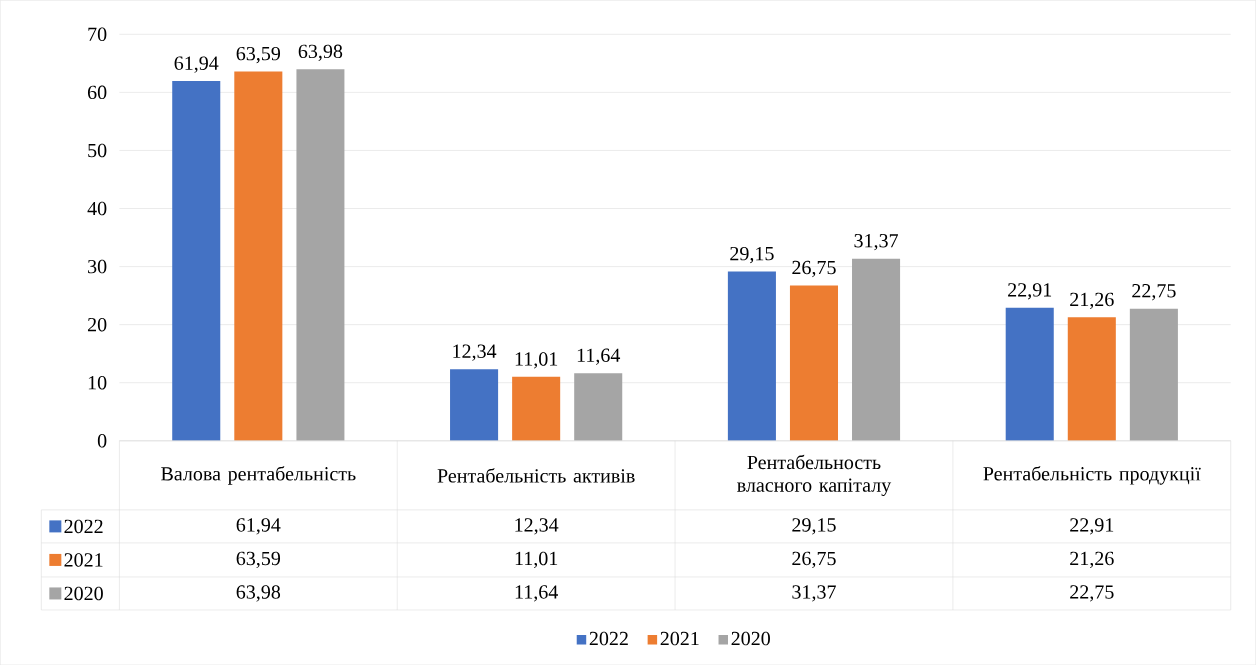  What do you see at coordinates (1092, 300) in the screenshot?
I see `text: 21,26` at bounding box center [1092, 300].